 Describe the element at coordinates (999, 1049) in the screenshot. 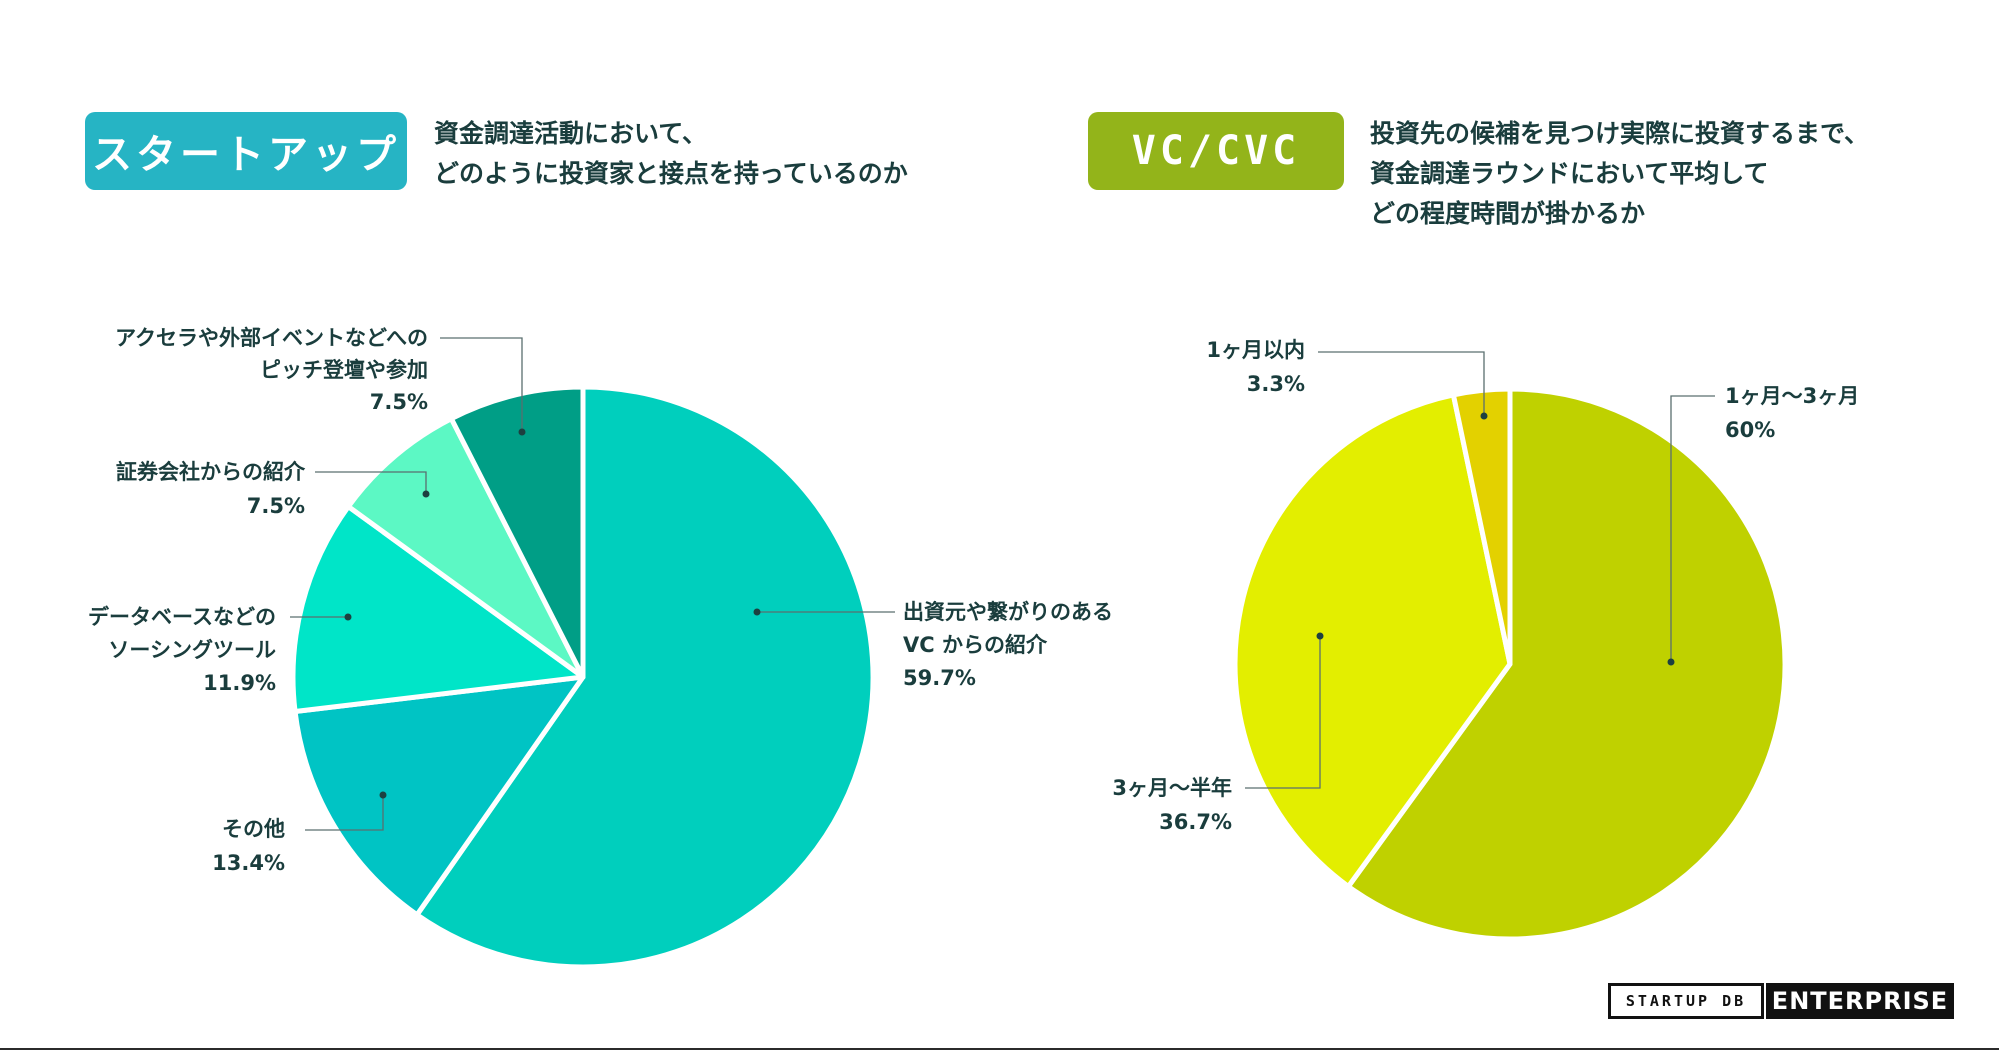

I see `bottom-rule` at that location.